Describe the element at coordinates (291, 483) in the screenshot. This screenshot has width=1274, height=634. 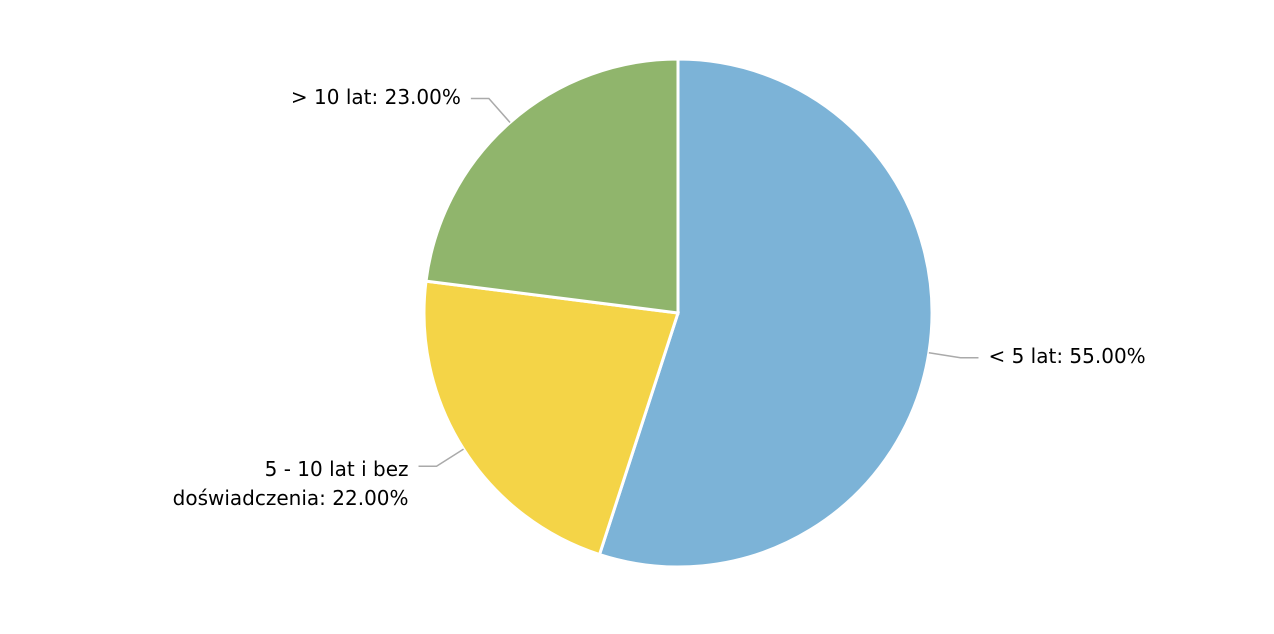
I see `data-label: 5 - 10 lat i bez doświadczenia: 22.00%` at that location.